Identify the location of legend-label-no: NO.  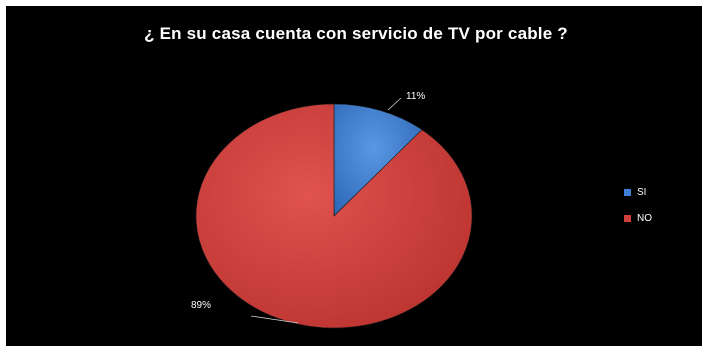
(644, 218).